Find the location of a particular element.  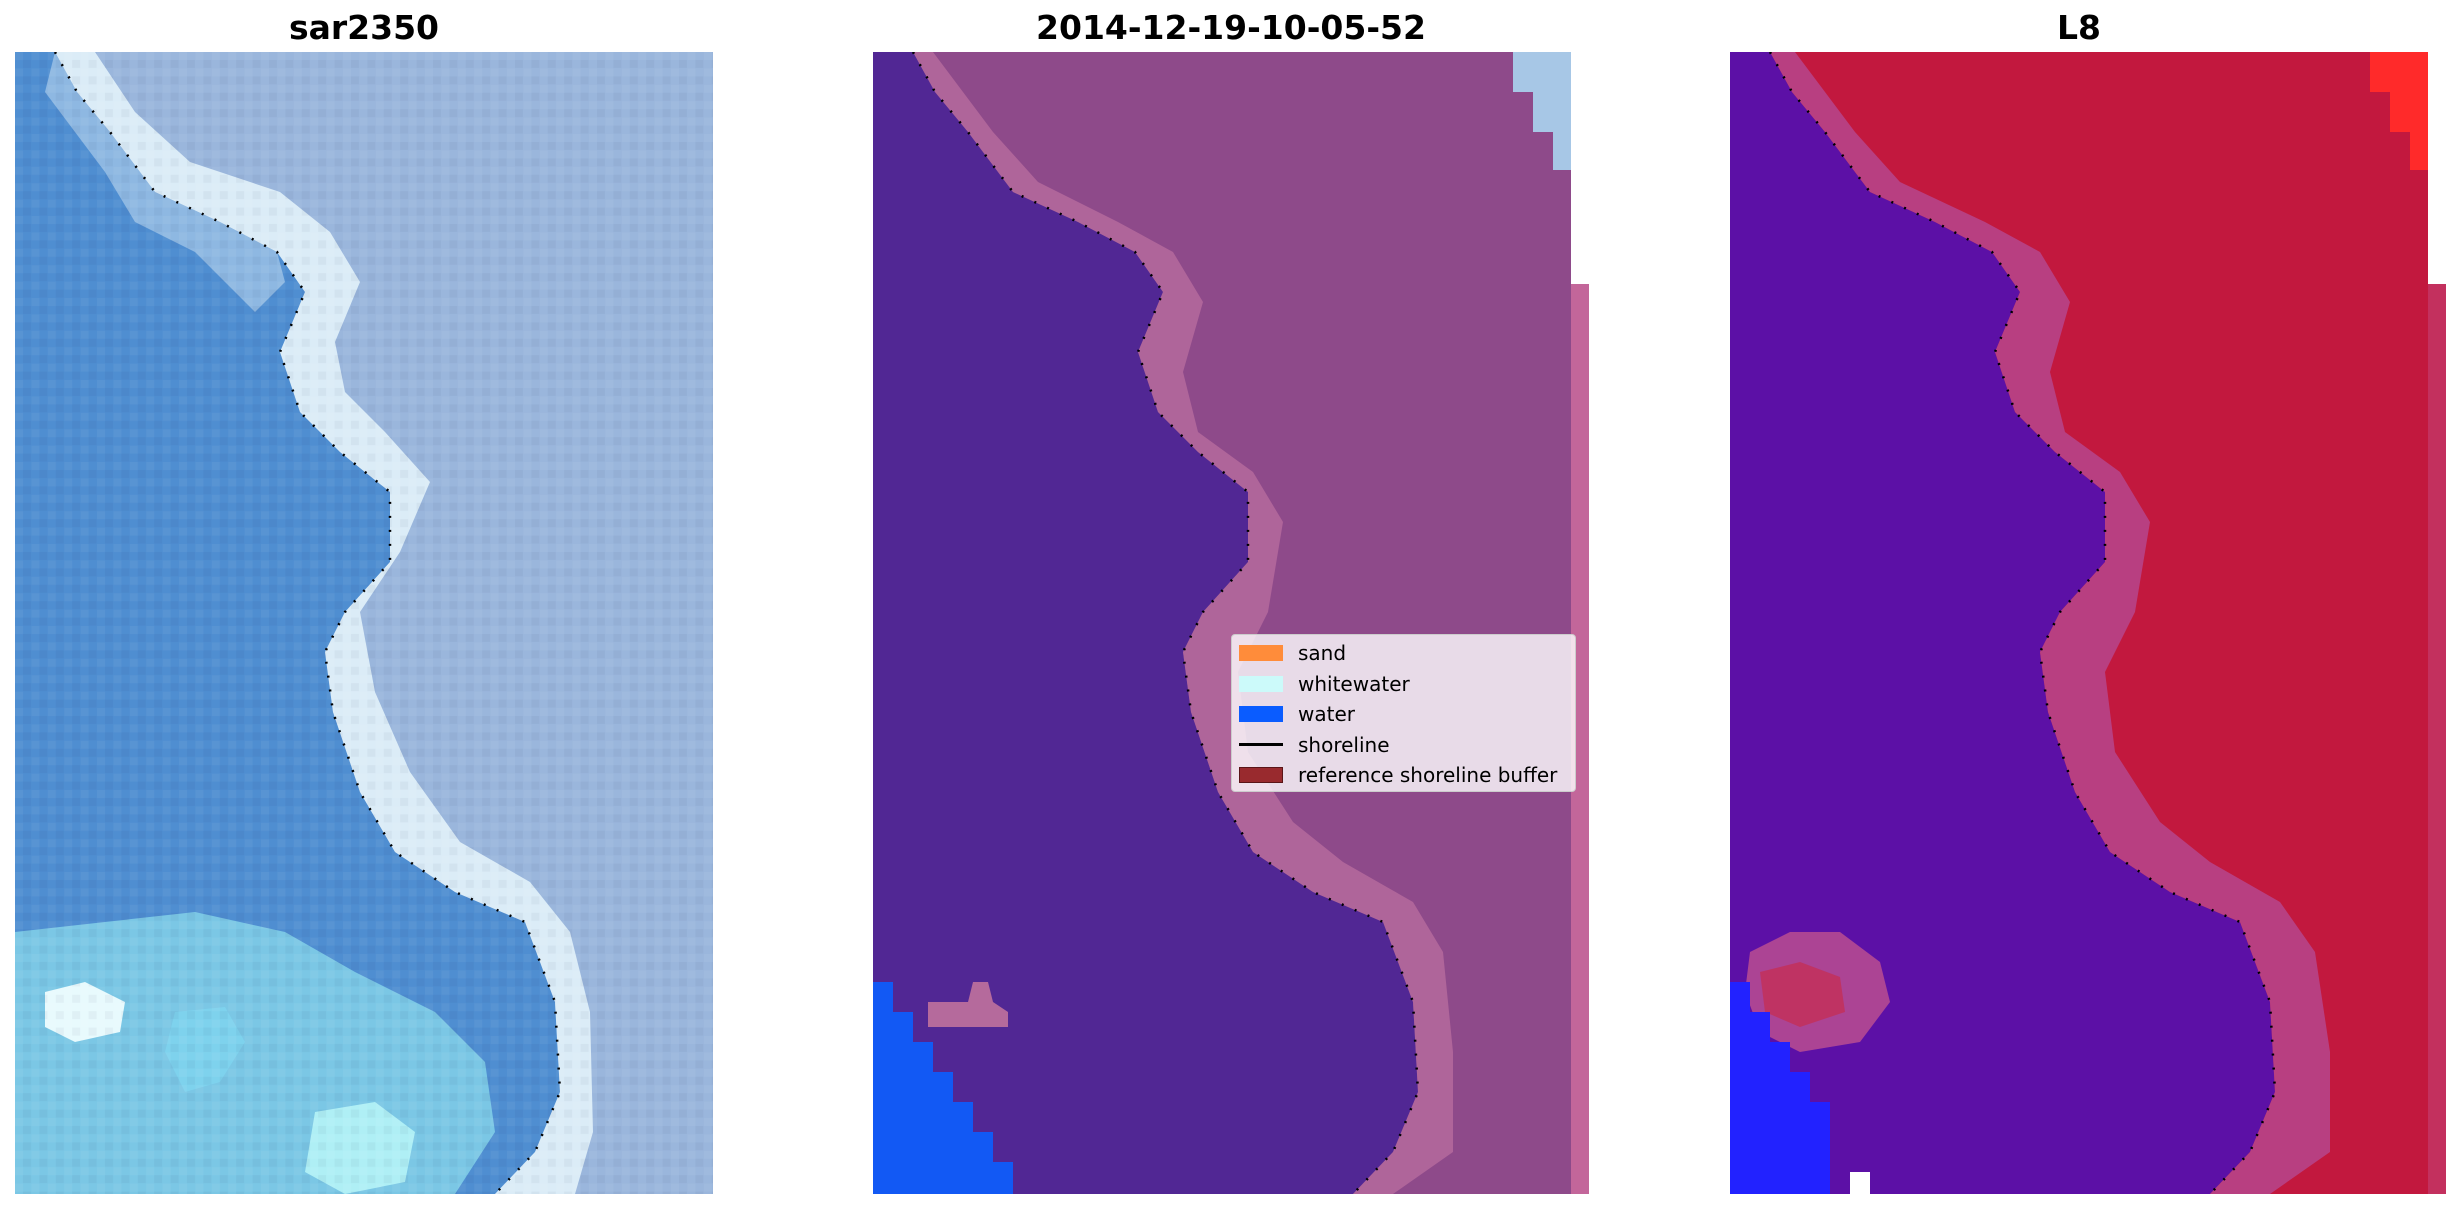

legend-label-buffer: reference shoreline buffer is located at coordinates (1428, 775).